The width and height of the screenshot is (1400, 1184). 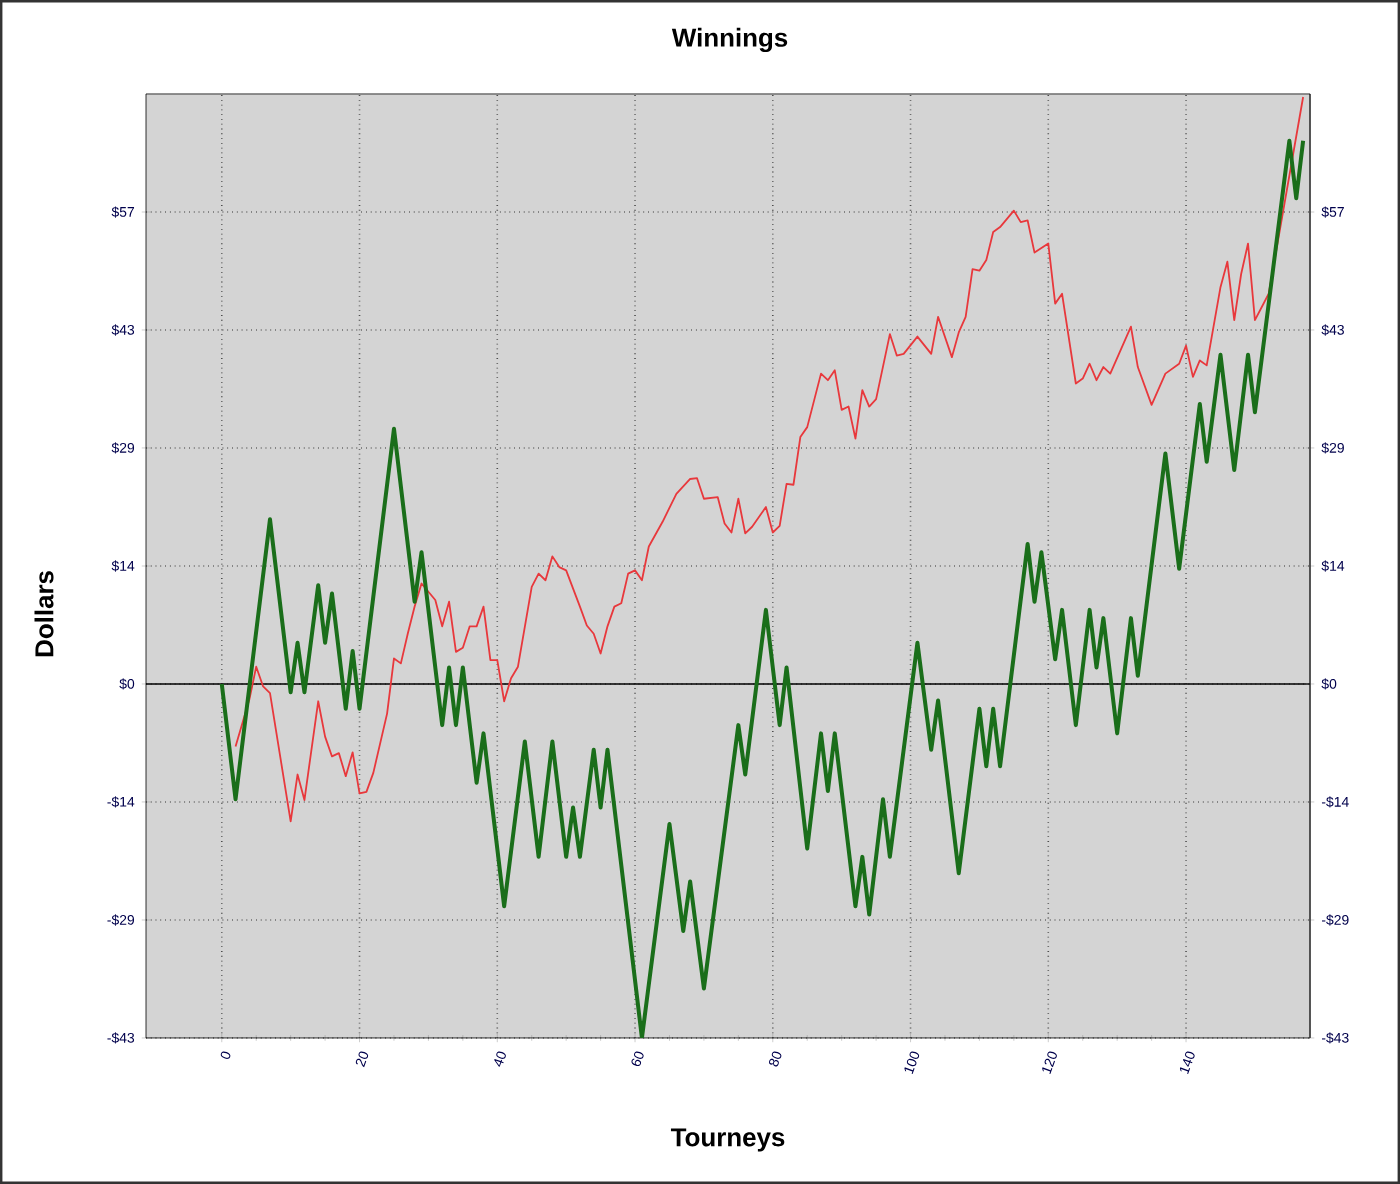 What do you see at coordinates (44, 614) in the screenshot?
I see `y-axis-title: Dollars` at bounding box center [44, 614].